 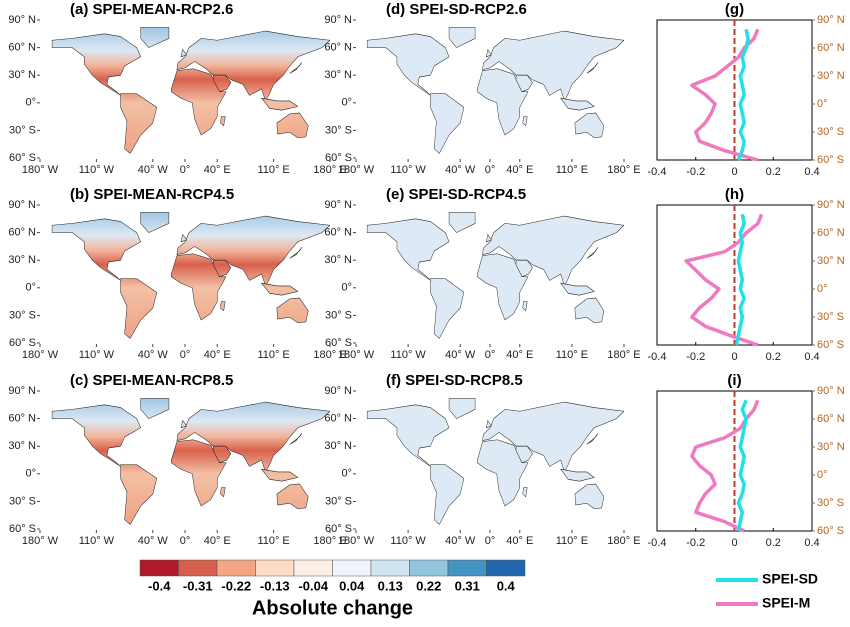 I want to click on x-tick-label: -0.2, so click(x=695, y=357).